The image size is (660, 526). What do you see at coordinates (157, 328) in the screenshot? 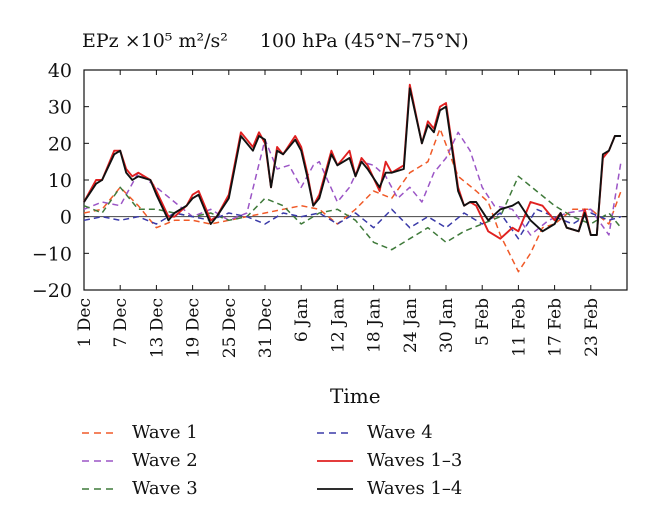
I see `x-tick-label: 13 Dec` at bounding box center [157, 328].